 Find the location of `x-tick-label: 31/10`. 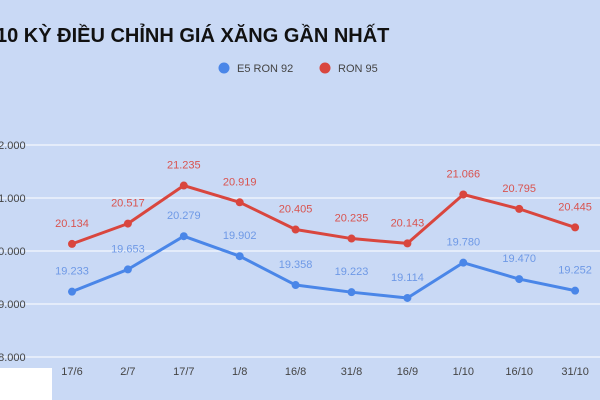

x-tick-label: 31/10 is located at coordinates (575, 372).